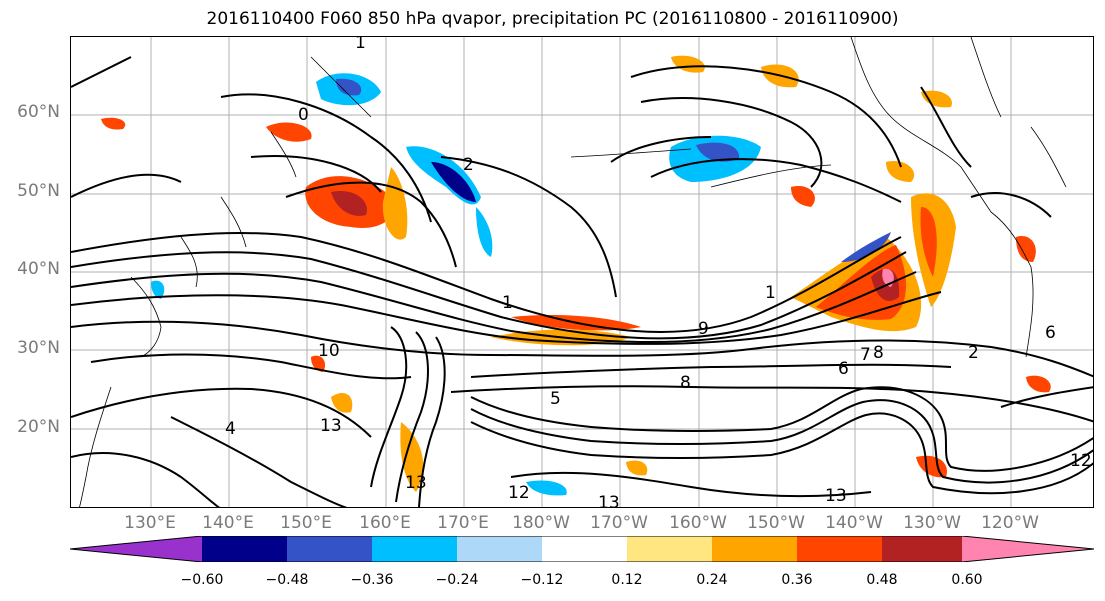  Describe the element at coordinates (797, 580) in the screenshot. I see `colorbar-tick: 0.36` at that location.